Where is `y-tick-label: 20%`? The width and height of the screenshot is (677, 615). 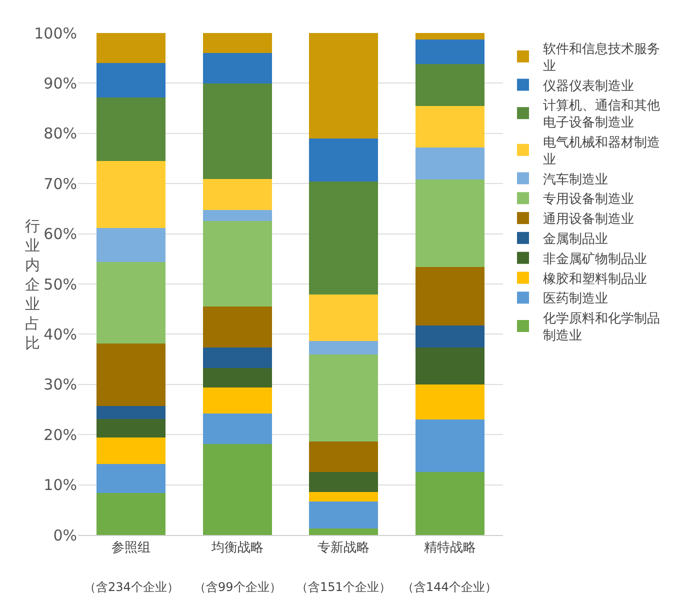
y-tick-label: 20% is located at coordinates (60, 435).